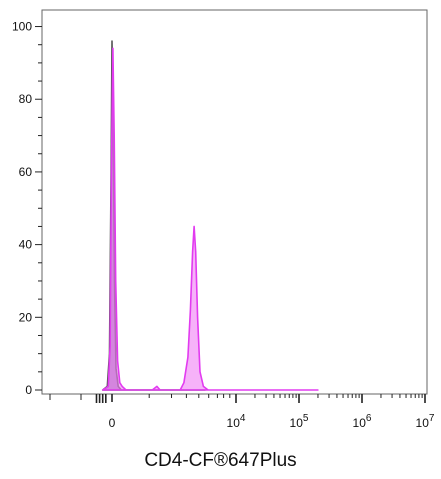 This screenshot has width=441, height=479. I want to click on y-tick-label: 0, so click(28, 390).